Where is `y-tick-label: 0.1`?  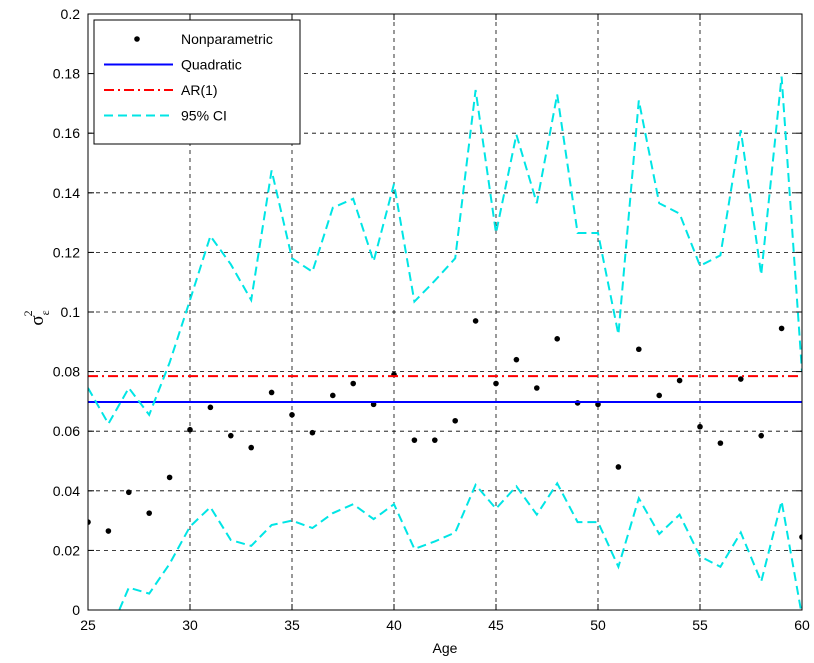 y-tick-label: 0.1 is located at coordinates (71, 312).